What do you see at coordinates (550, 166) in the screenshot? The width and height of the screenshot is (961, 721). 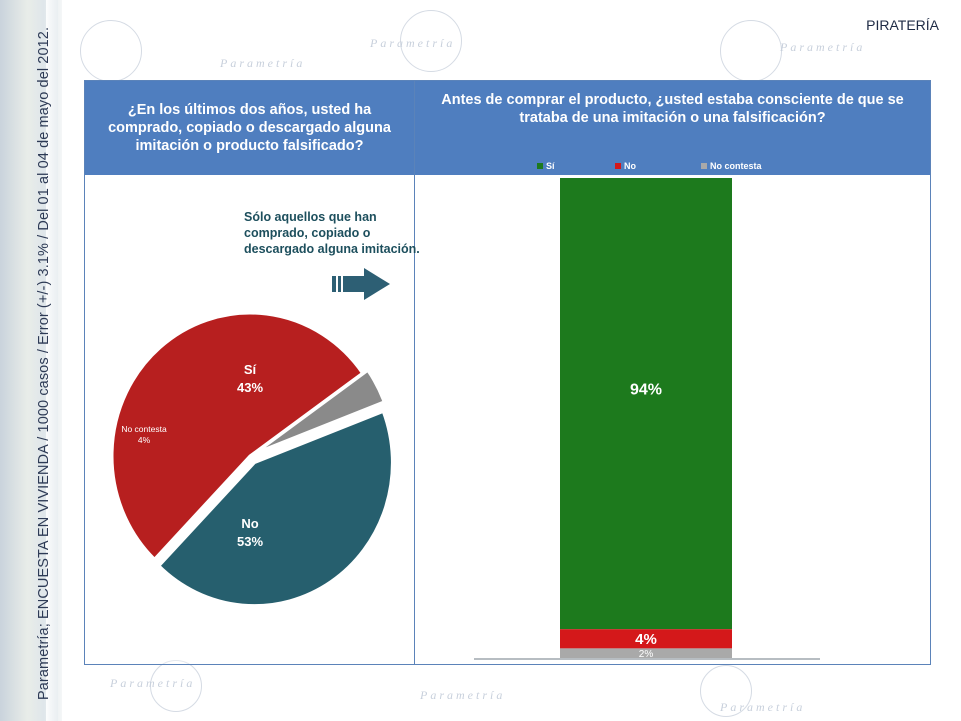 I see `legend-label-si: Sí` at bounding box center [550, 166].